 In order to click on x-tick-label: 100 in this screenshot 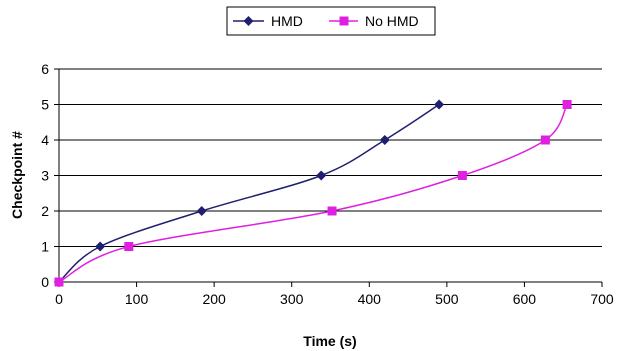, I will do `click(137, 299)`.